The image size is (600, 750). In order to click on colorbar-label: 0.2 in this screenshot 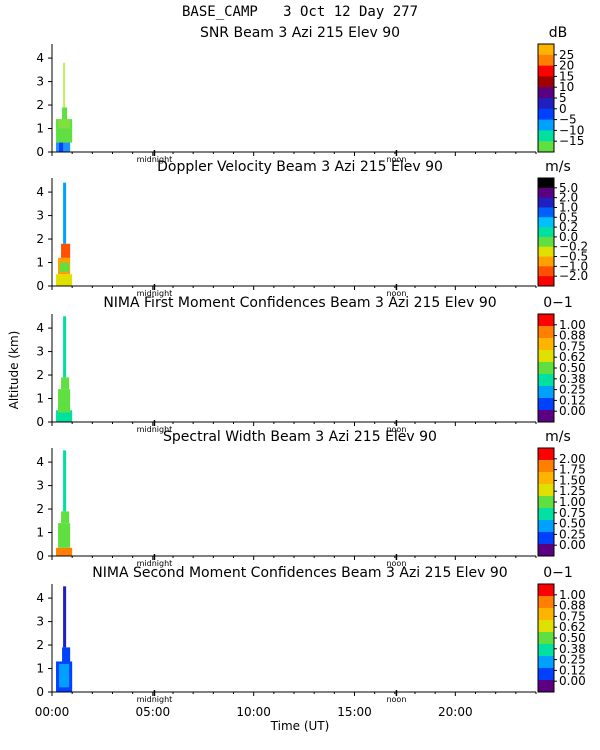, I will do `click(568, 227)`.